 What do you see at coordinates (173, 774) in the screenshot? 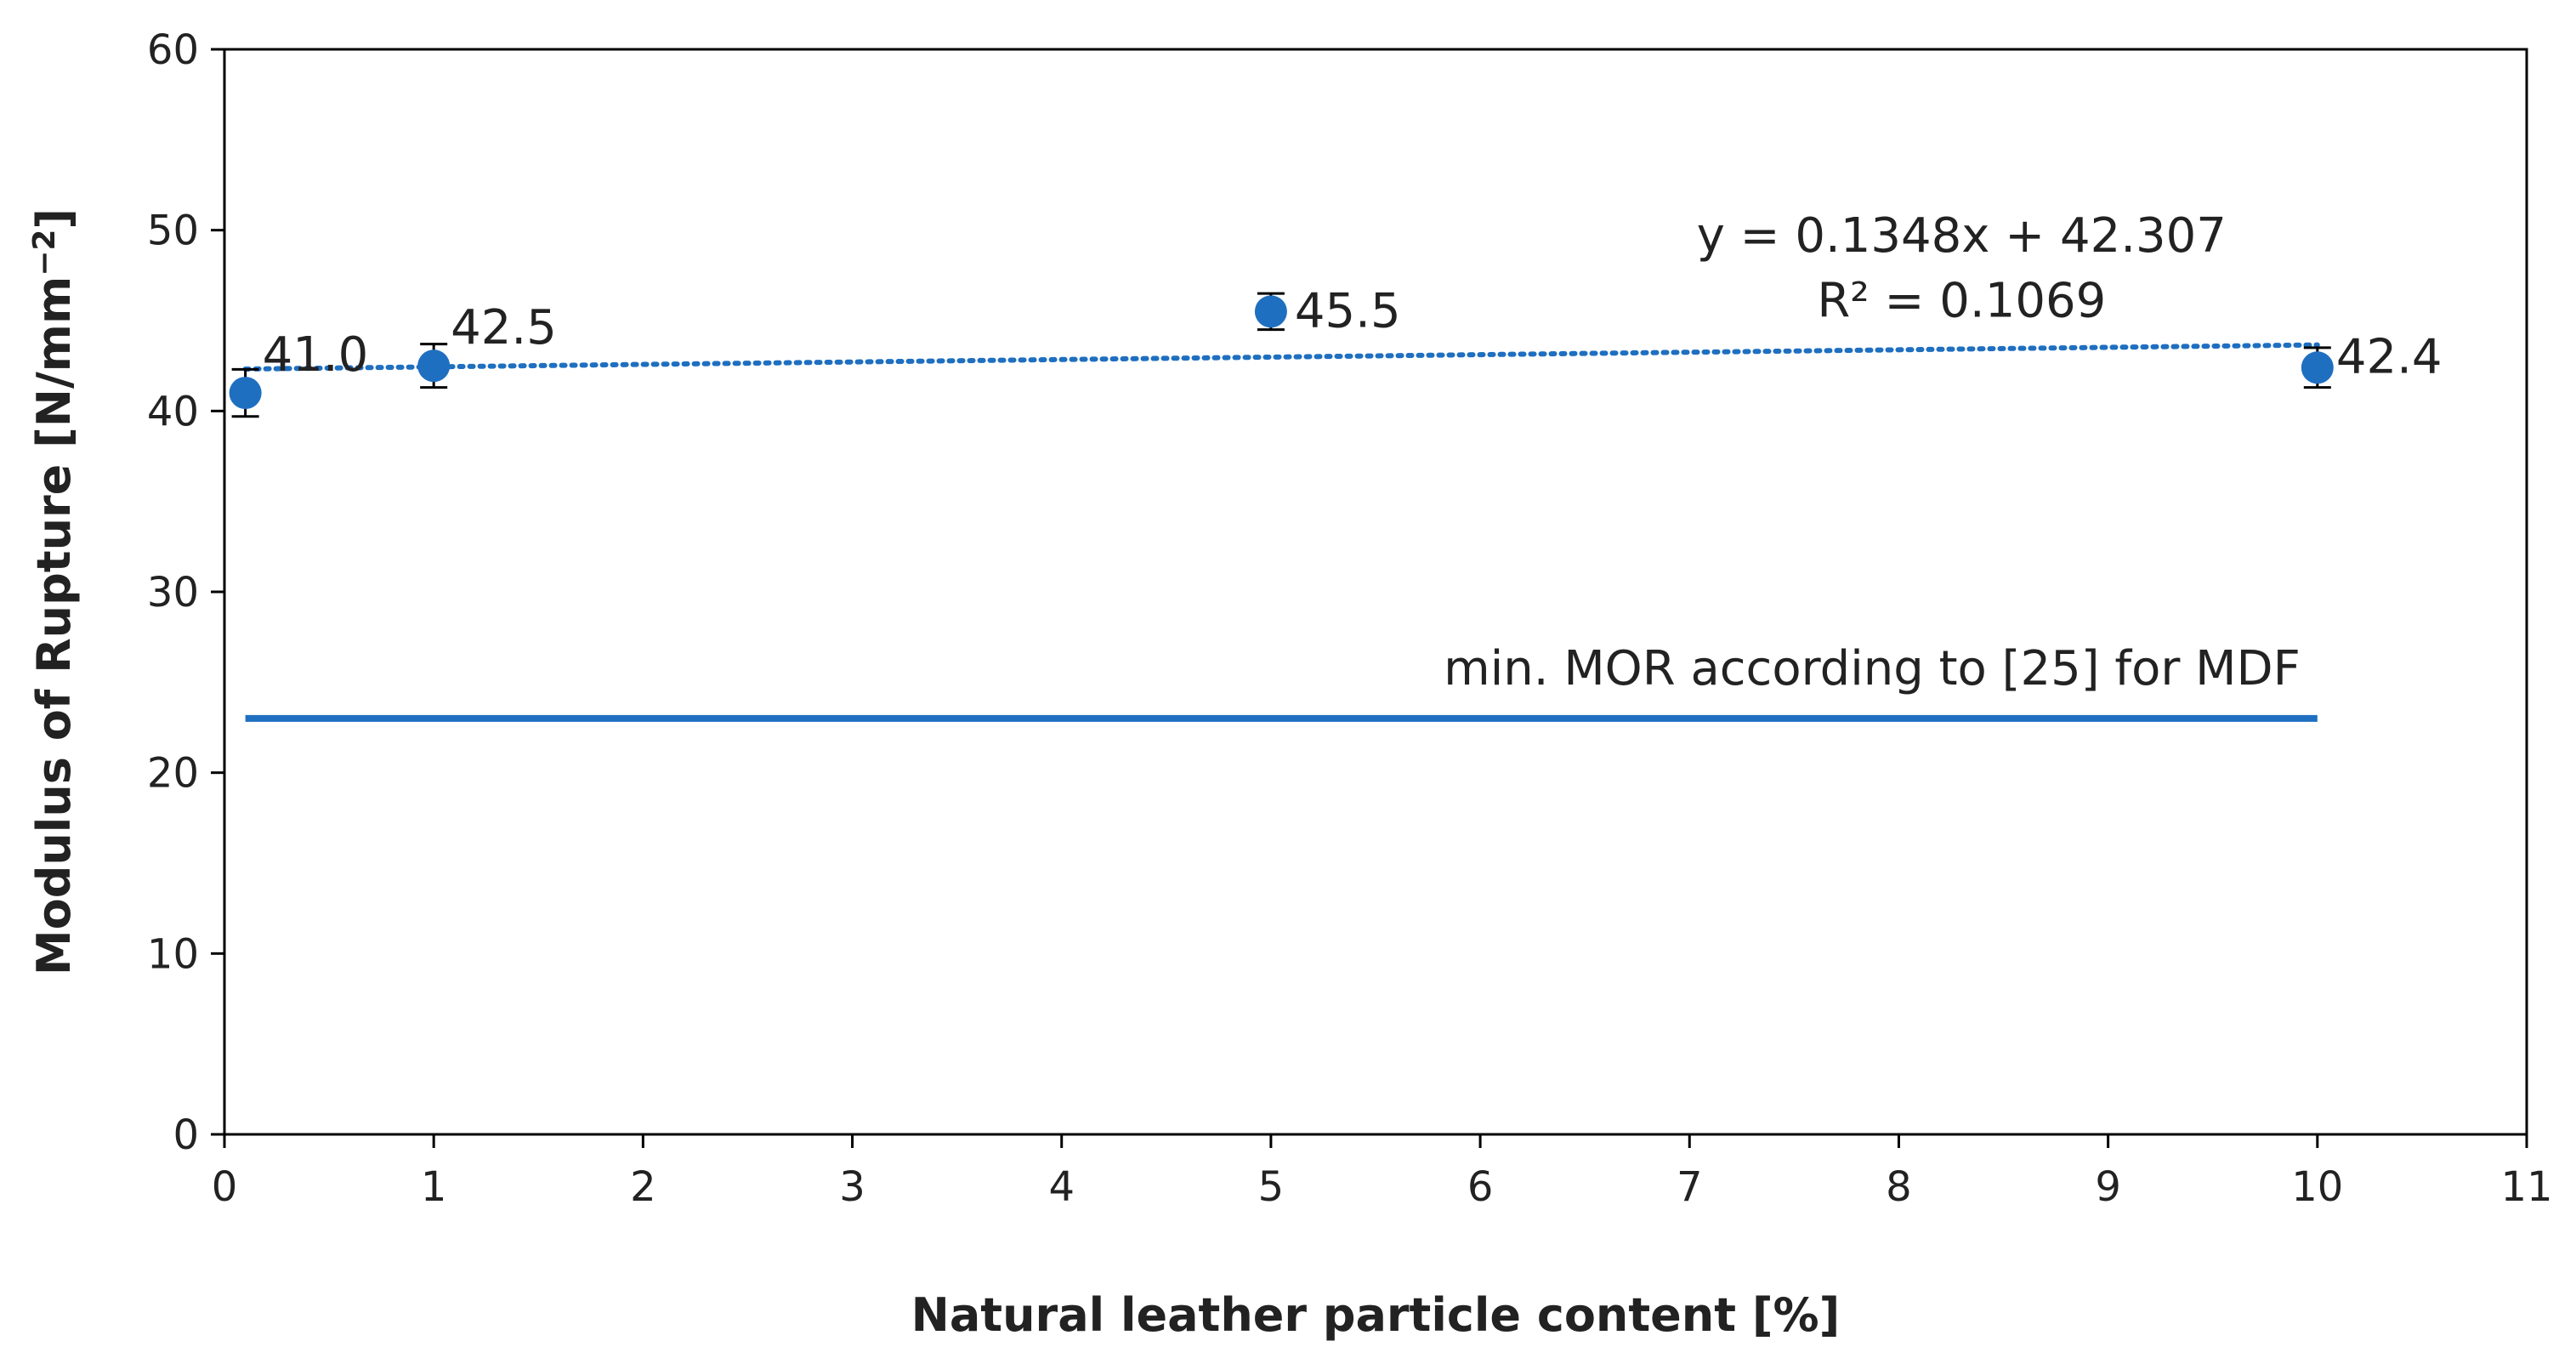
I see `y-tick-label: 20` at bounding box center [173, 774].